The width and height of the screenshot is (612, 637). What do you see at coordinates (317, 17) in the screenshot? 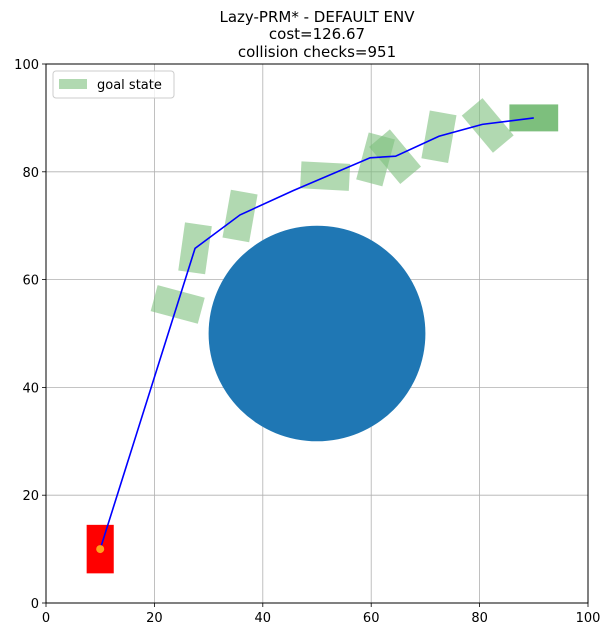
I see `title-line-1: Lazy-PRM* - DEFAULT ENV` at bounding box center [317, 17].